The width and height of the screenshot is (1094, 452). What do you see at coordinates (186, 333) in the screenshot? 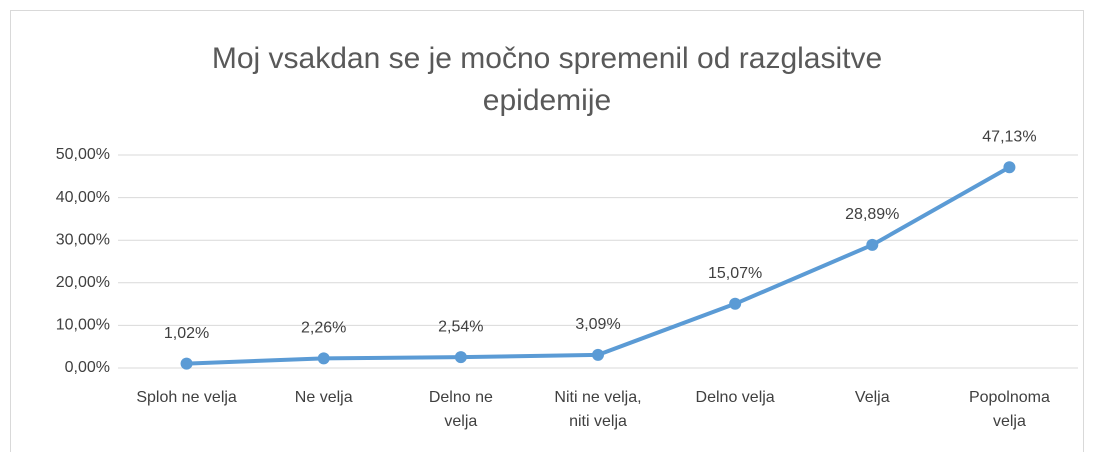
I see `data-label: 1,02%` at bounding box center [186, 333].